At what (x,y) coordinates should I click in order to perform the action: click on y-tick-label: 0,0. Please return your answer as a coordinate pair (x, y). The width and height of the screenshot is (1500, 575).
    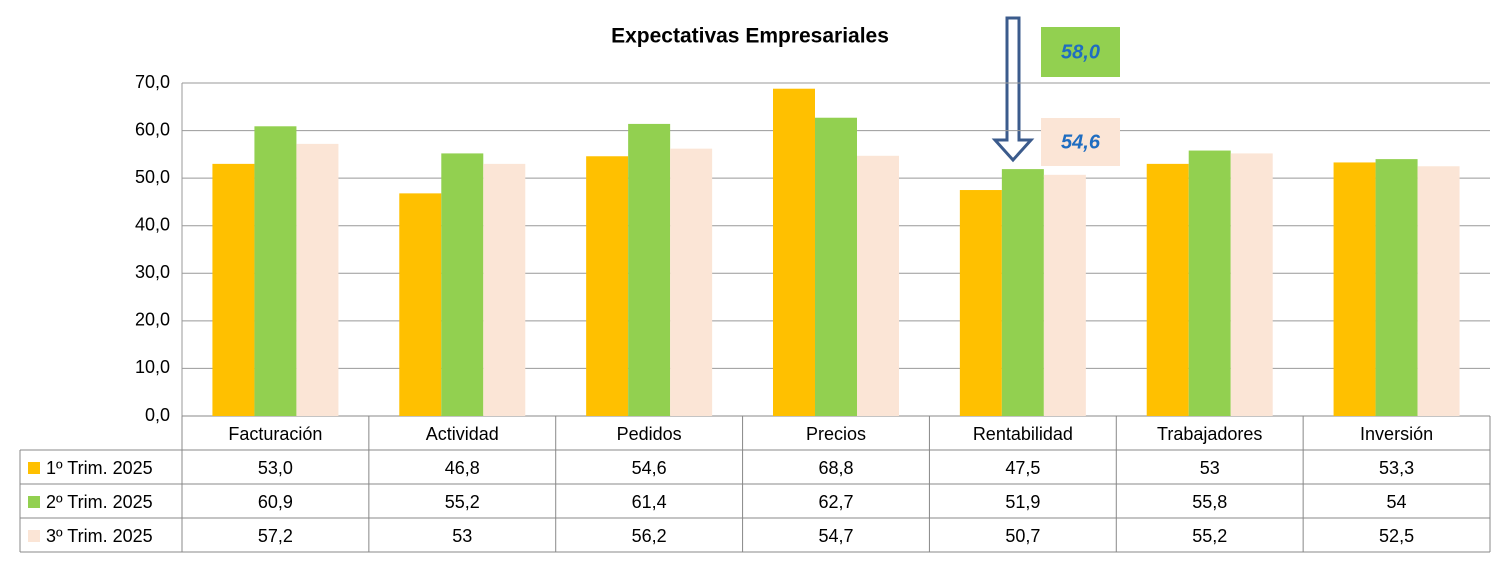
    Looking at the image, I should click on (157, 415).